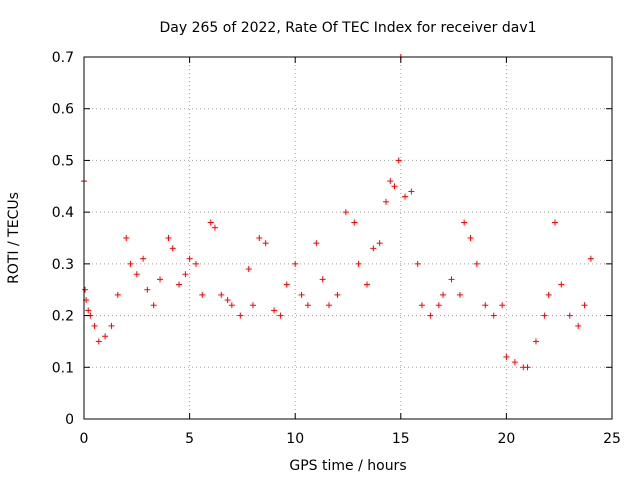 The height and width of the screenshot is (480, 640). Describe the element at coordinates (63, 213) in the screenshot. I see `y-tick-label: 0.4` at that location.